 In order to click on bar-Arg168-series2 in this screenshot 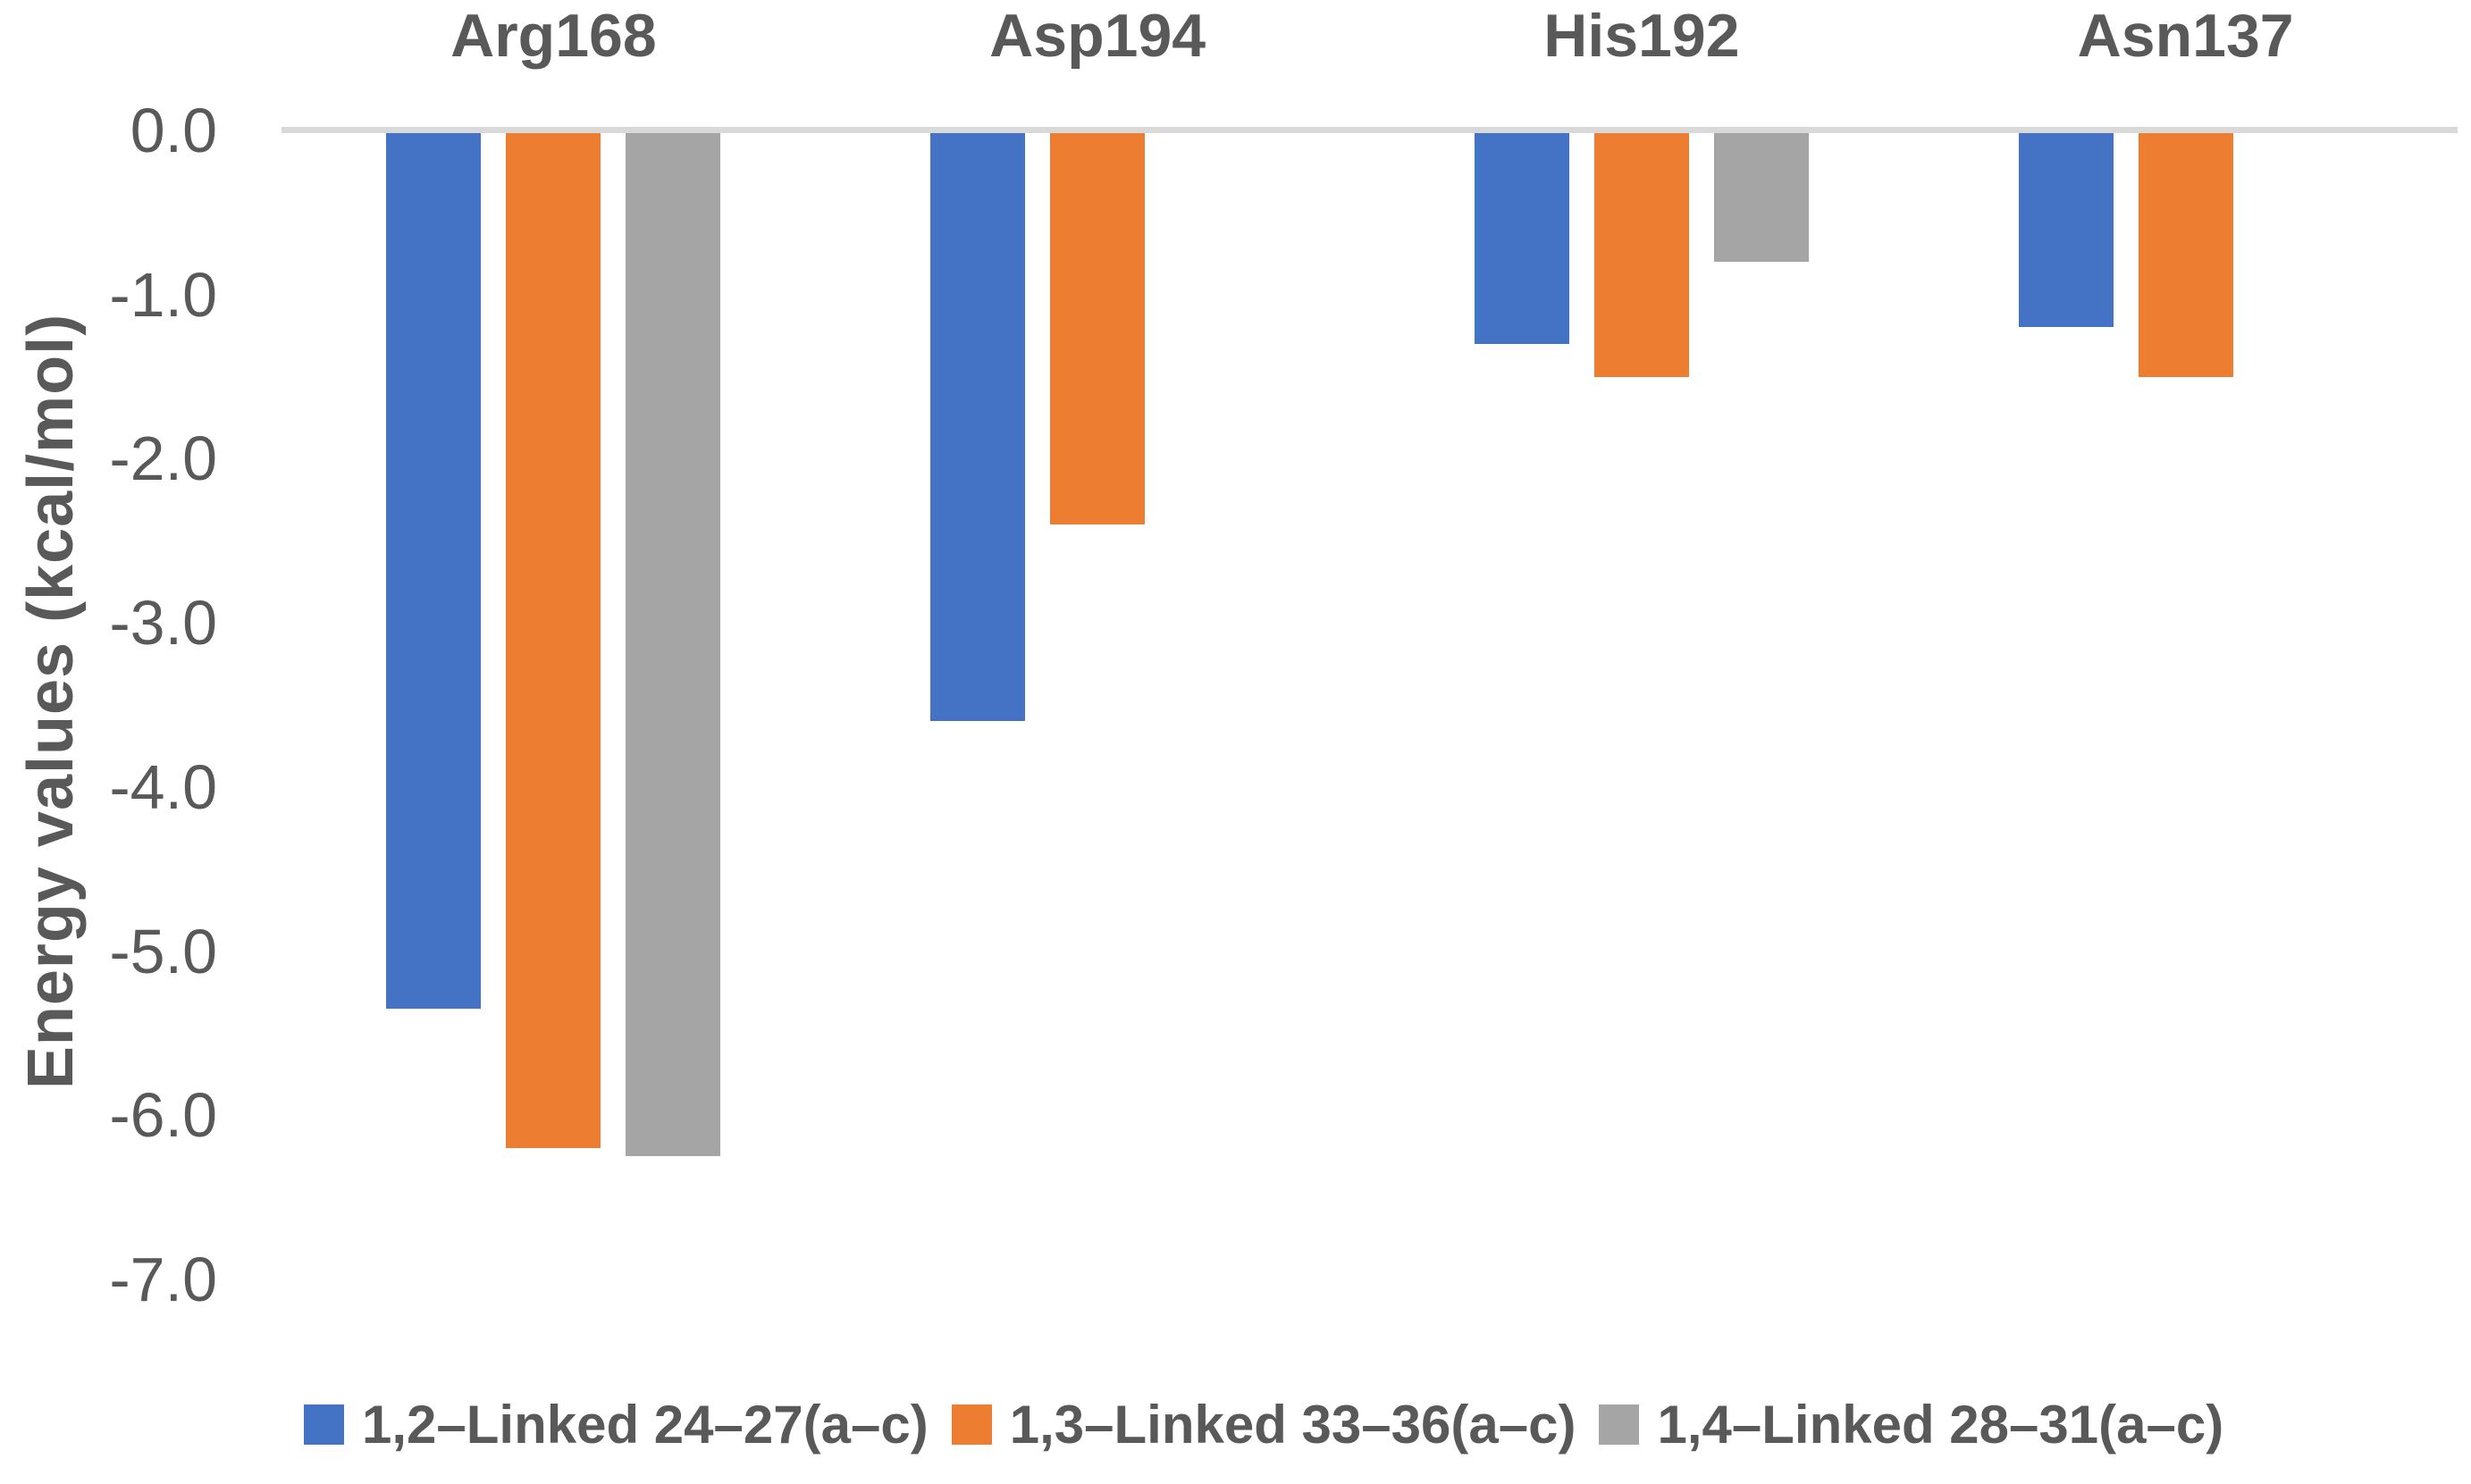, I will do `click(553, 641)`.